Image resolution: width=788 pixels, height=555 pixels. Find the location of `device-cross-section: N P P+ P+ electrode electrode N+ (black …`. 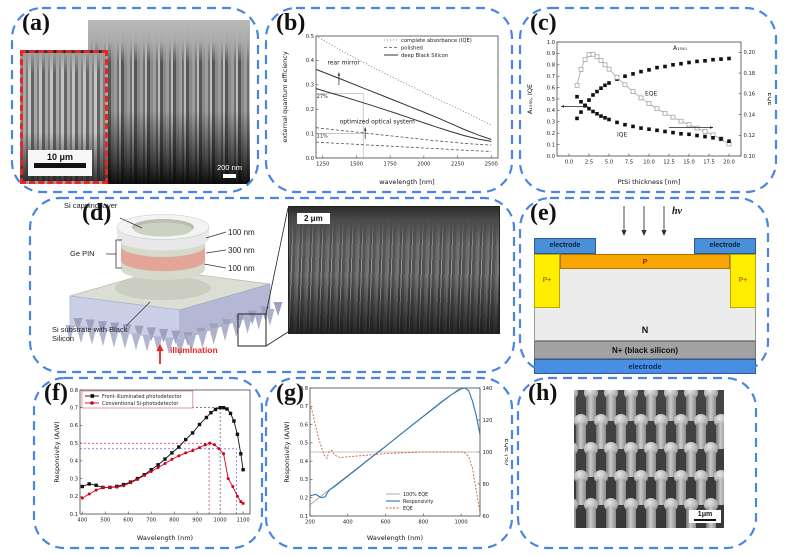

device-cross-section: N P P+ P+ electrode electrode N+ (black … is located at coordinates (645, 306).